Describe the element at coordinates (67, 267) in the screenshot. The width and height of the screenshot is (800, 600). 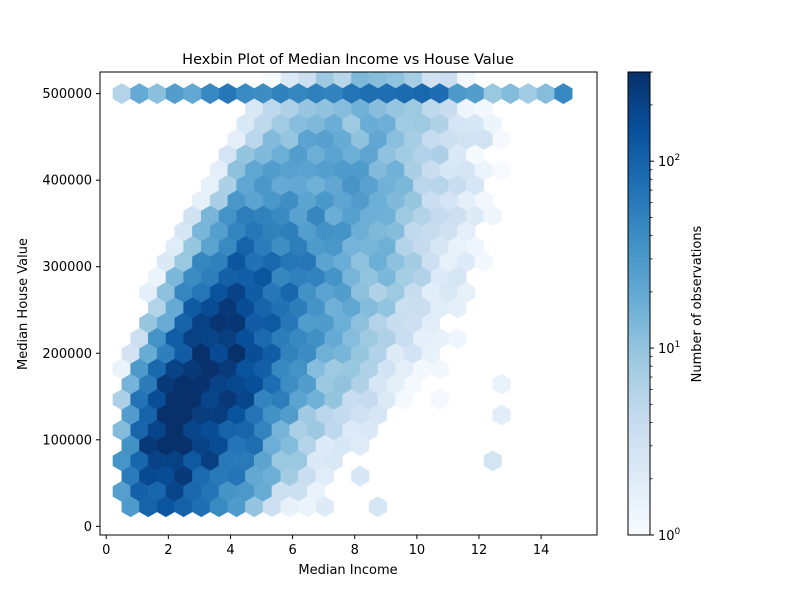
I see `y-tick-label-3: 300000` at that location.